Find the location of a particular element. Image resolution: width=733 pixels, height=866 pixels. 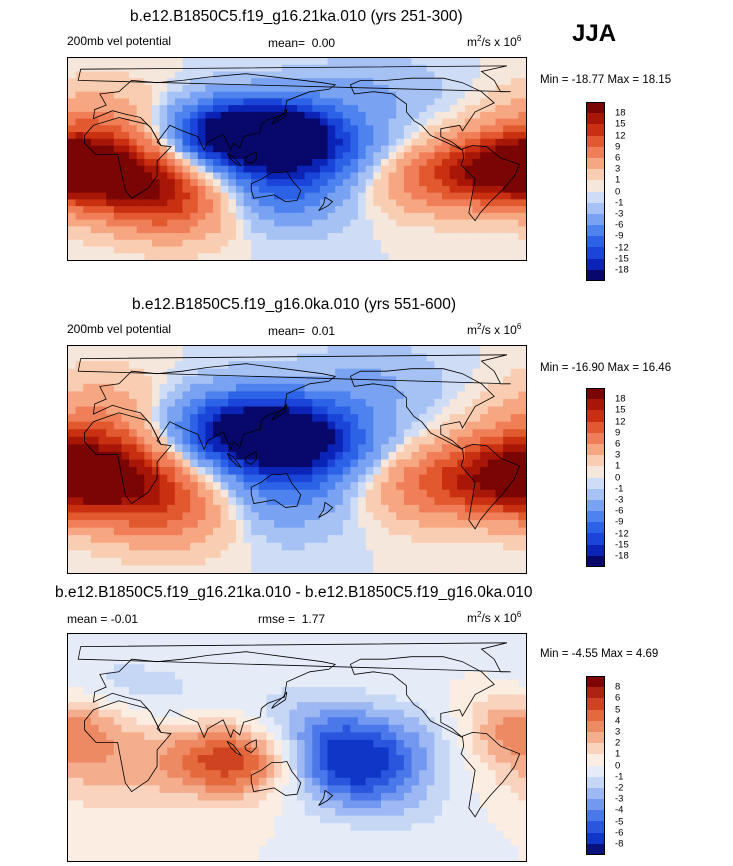

panel-1-map is located at coordinates (297, 159).